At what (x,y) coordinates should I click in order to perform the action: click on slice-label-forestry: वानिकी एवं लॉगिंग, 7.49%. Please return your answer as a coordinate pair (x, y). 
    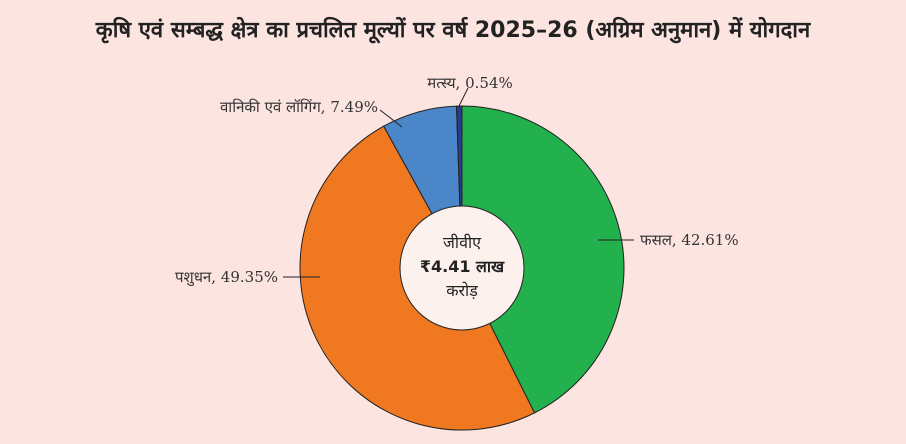
    Looking at the image, I should click on (299, 107).